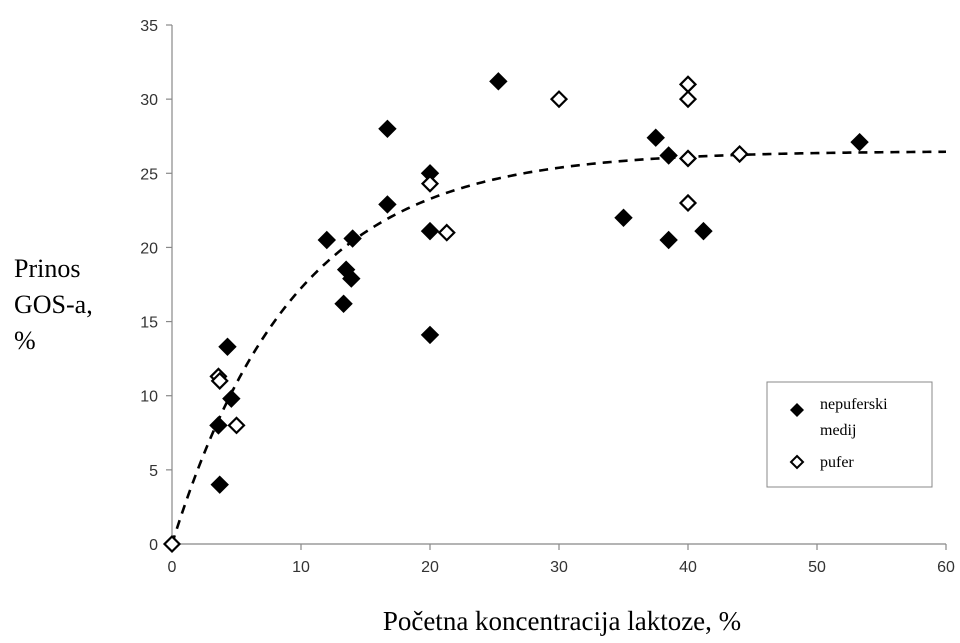 The height and width of the screenshot is (643, 960). Describe the element at coordinates (430, 567) in the screenshot. I see `x-tick-label: 20` at that location.